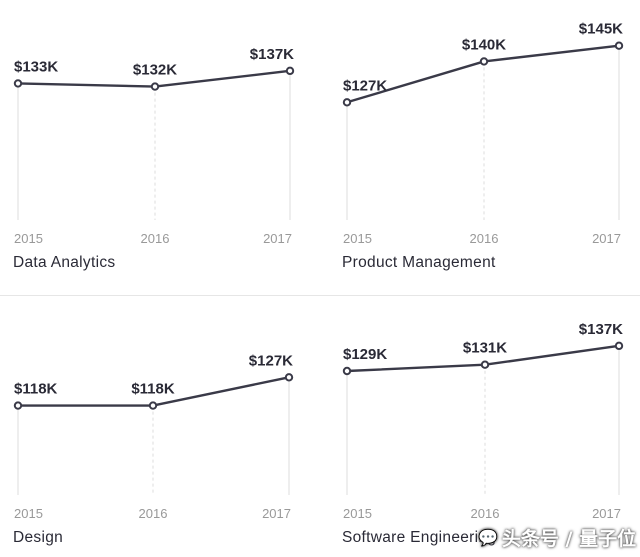 Image resolution: width=640 pixels, height=557 pixels. What do you see at coordinates (601, 29) in the screenshot?
I see `data-label: $145K` at bounding box center [601, 29].